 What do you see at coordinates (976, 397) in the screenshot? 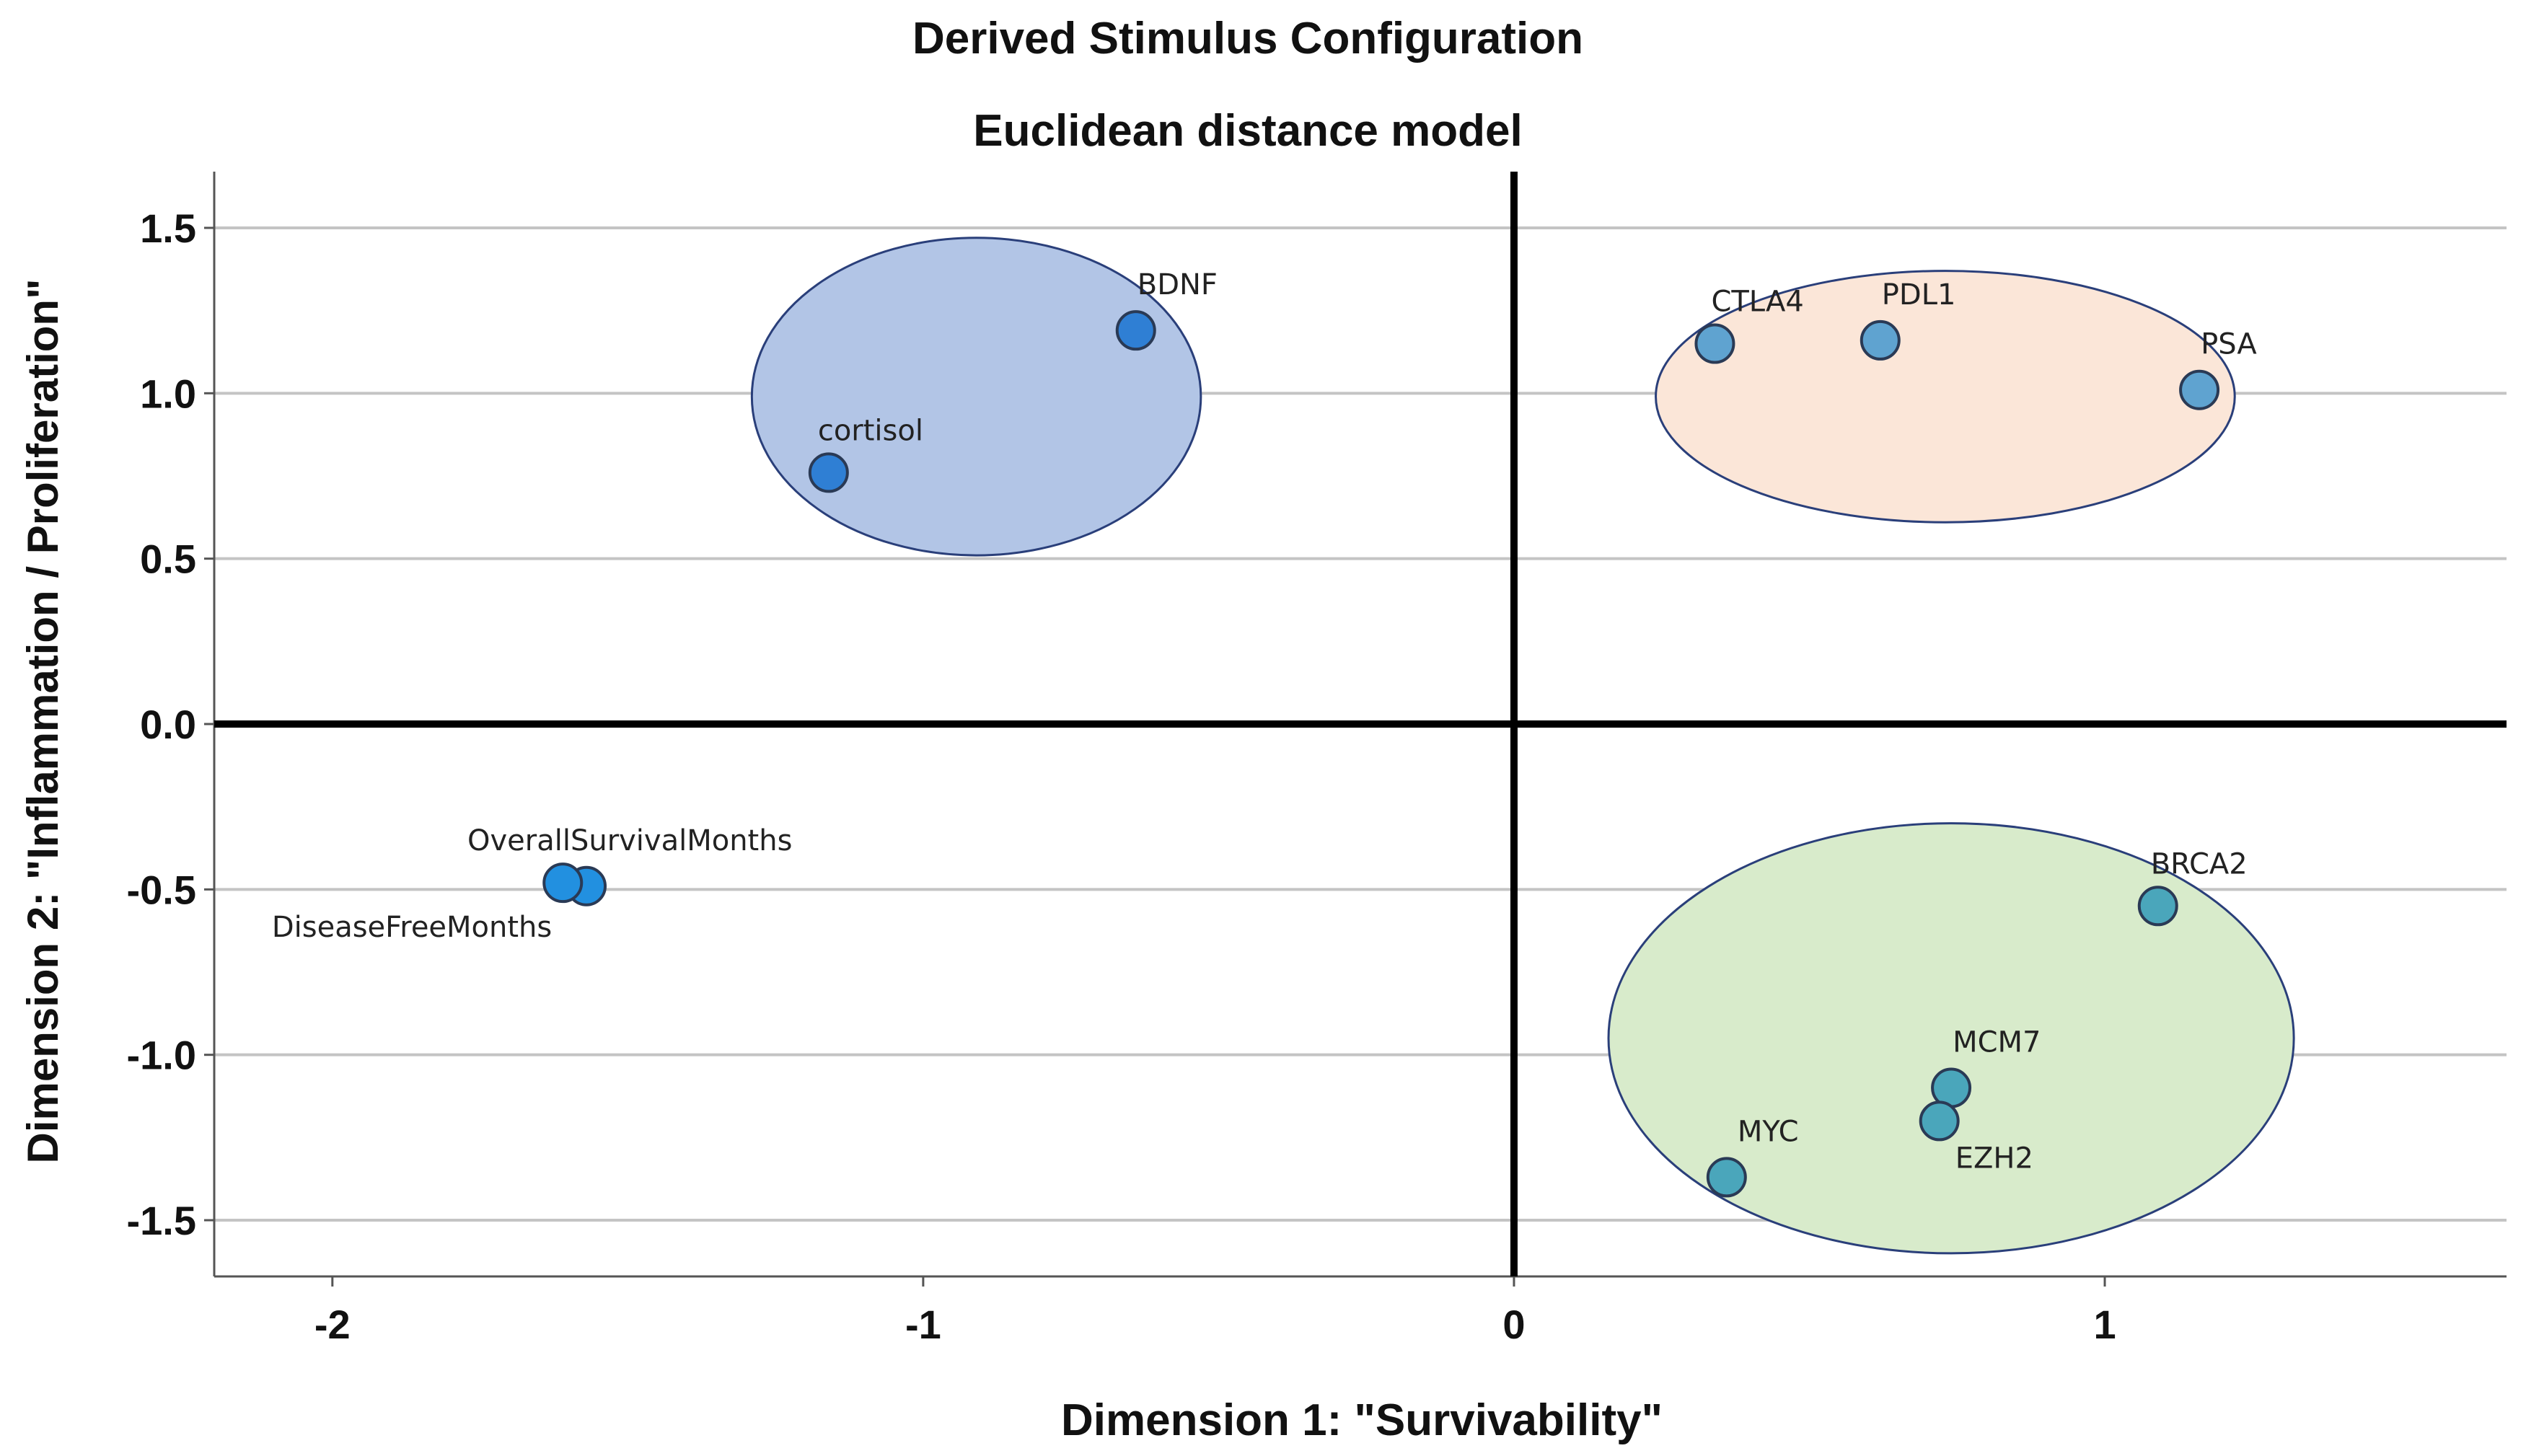
I see `blue-cluster-ellipse` at bounding box center [976, 397].